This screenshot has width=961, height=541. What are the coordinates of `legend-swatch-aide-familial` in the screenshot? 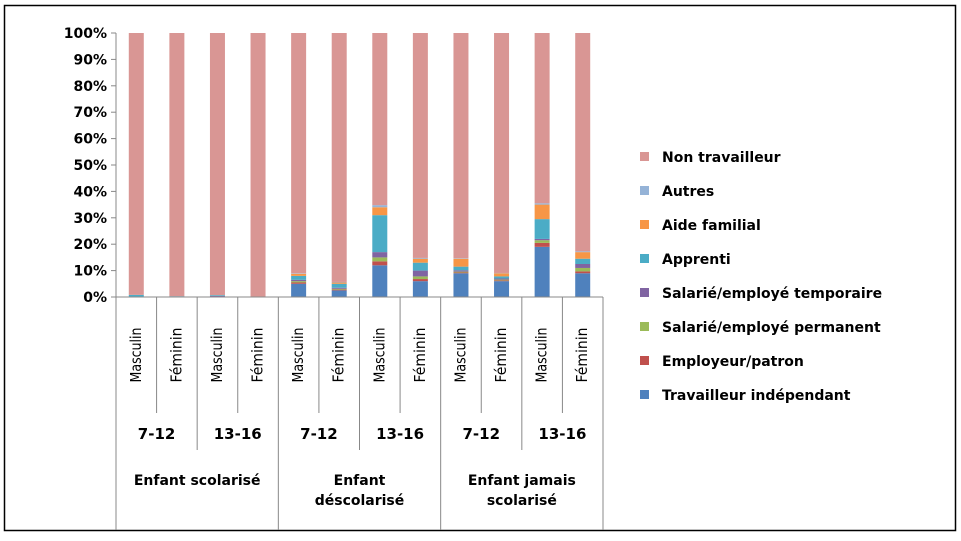 It's located at (644, 224).